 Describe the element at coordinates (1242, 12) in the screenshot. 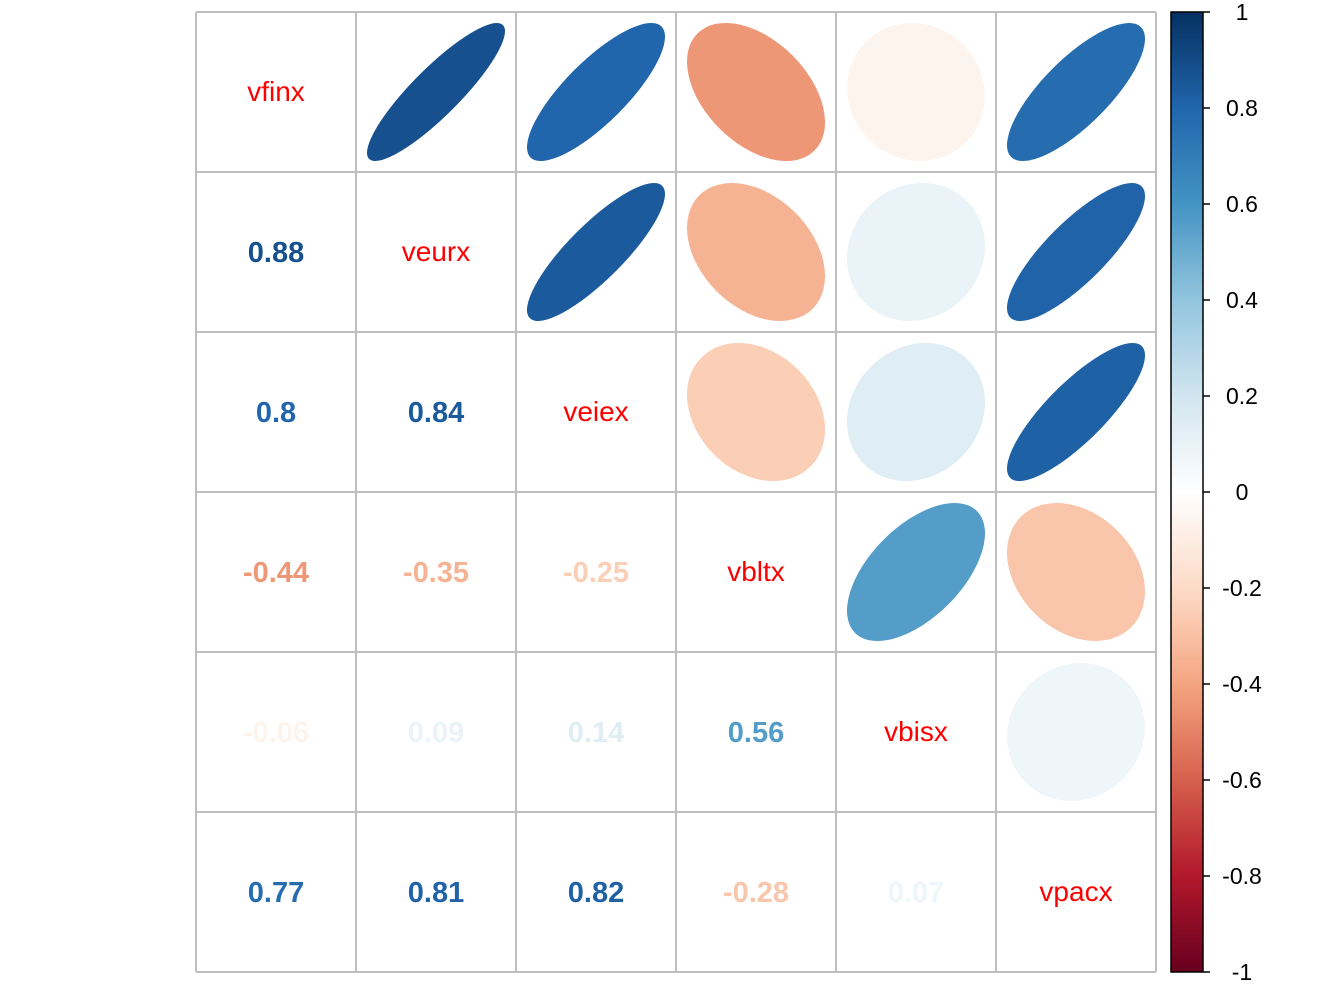

I see `colorbar-tick-label: 1` at that location.